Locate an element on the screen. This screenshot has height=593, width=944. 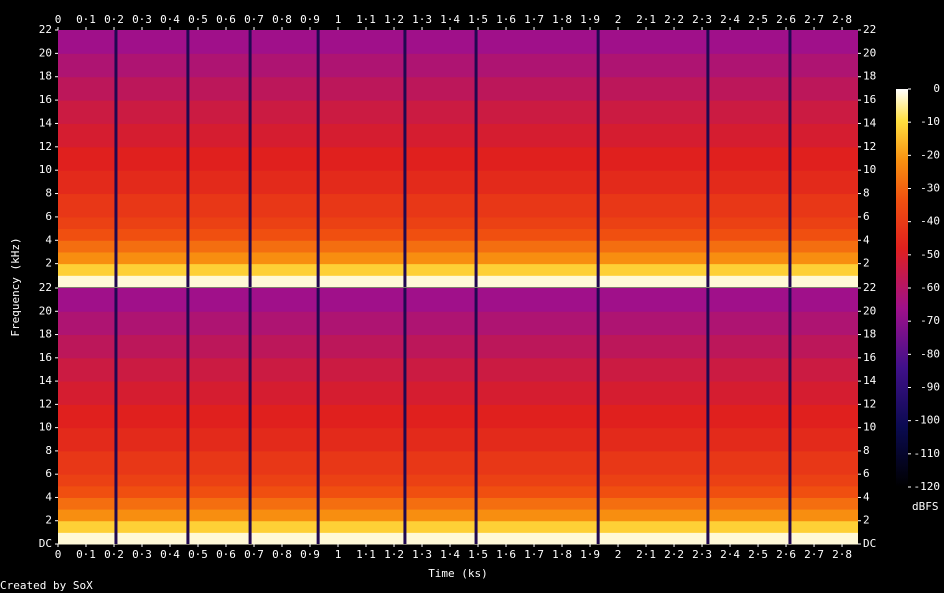
colorbar-tick-label: -20 is located at coordinates (930, 154).